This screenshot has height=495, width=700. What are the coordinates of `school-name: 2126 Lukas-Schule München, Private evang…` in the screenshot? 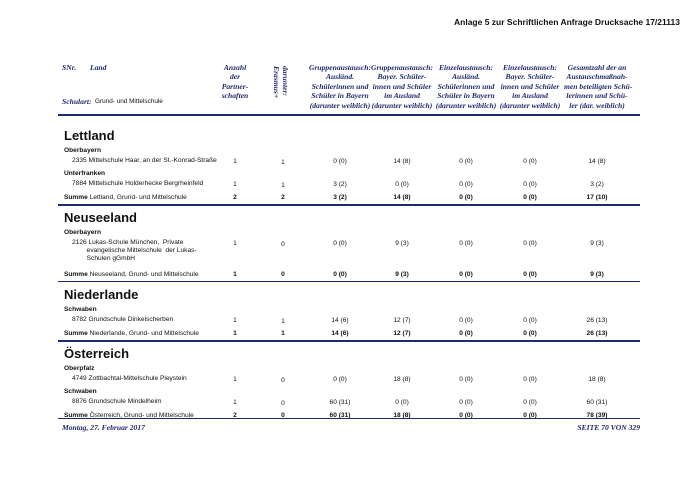 It's located at (134, 251).